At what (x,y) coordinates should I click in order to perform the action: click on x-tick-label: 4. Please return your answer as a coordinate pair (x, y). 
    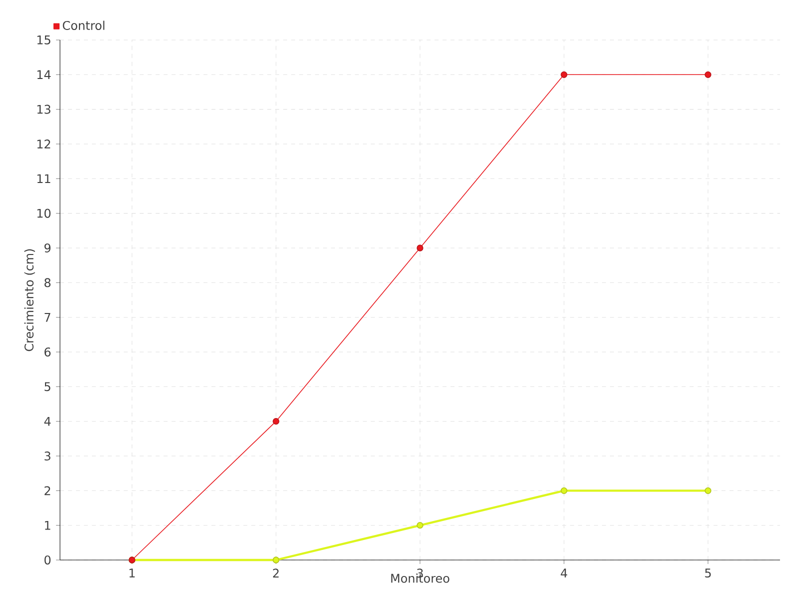
    Looking at the image, I should click on (564, 573).